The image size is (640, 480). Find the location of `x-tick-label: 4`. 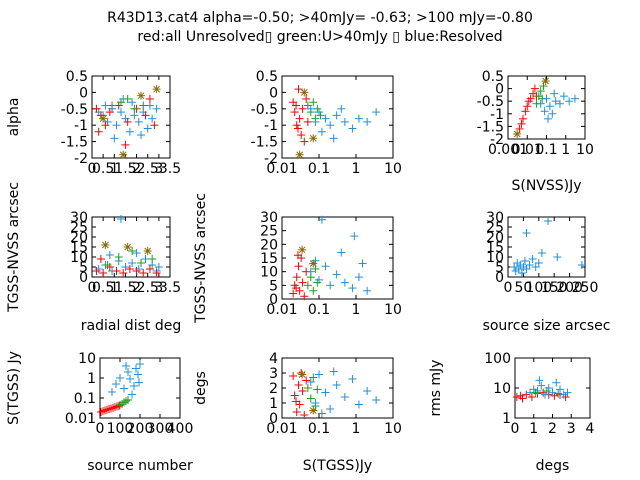

x-tick-label: 4 is located at coordinates (590, 429).